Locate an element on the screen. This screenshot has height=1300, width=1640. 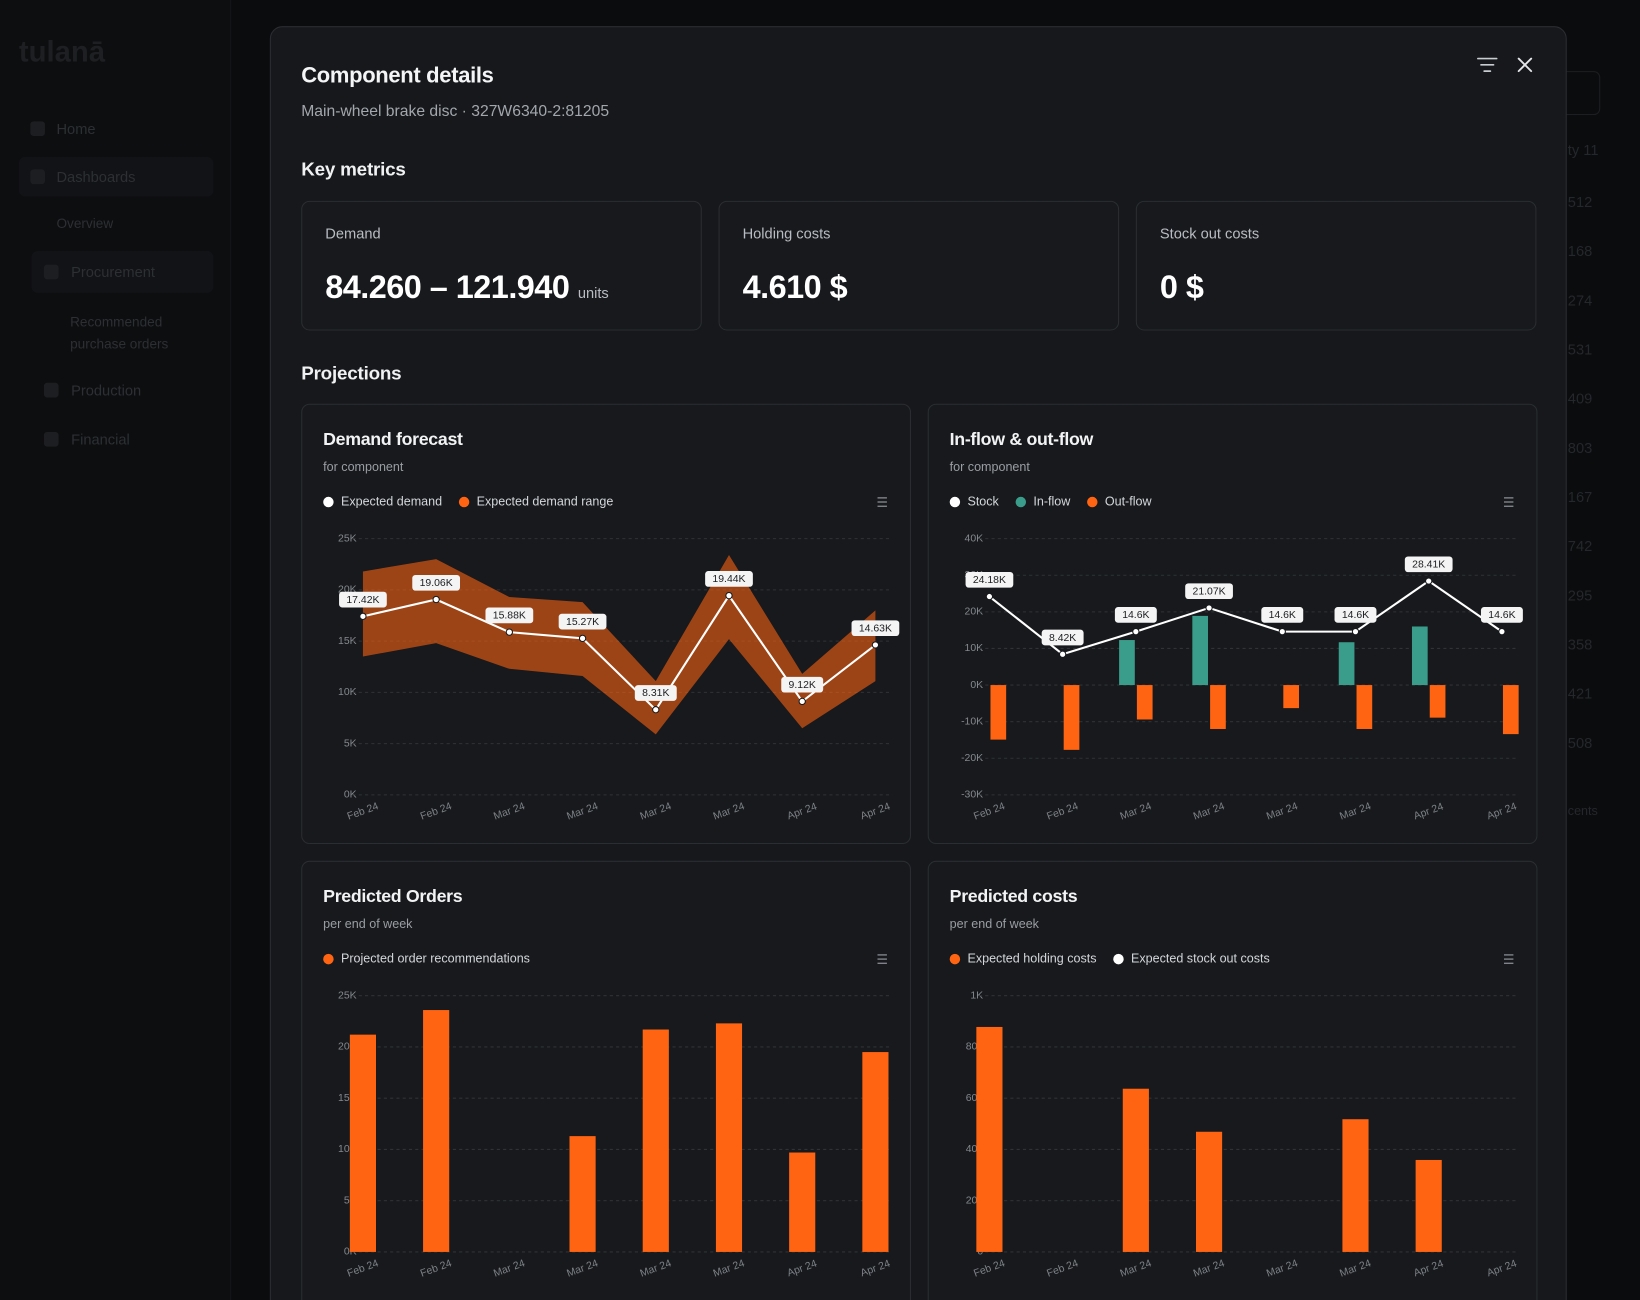
data-label-text: 19.06K is located at coordinates (436, 583).